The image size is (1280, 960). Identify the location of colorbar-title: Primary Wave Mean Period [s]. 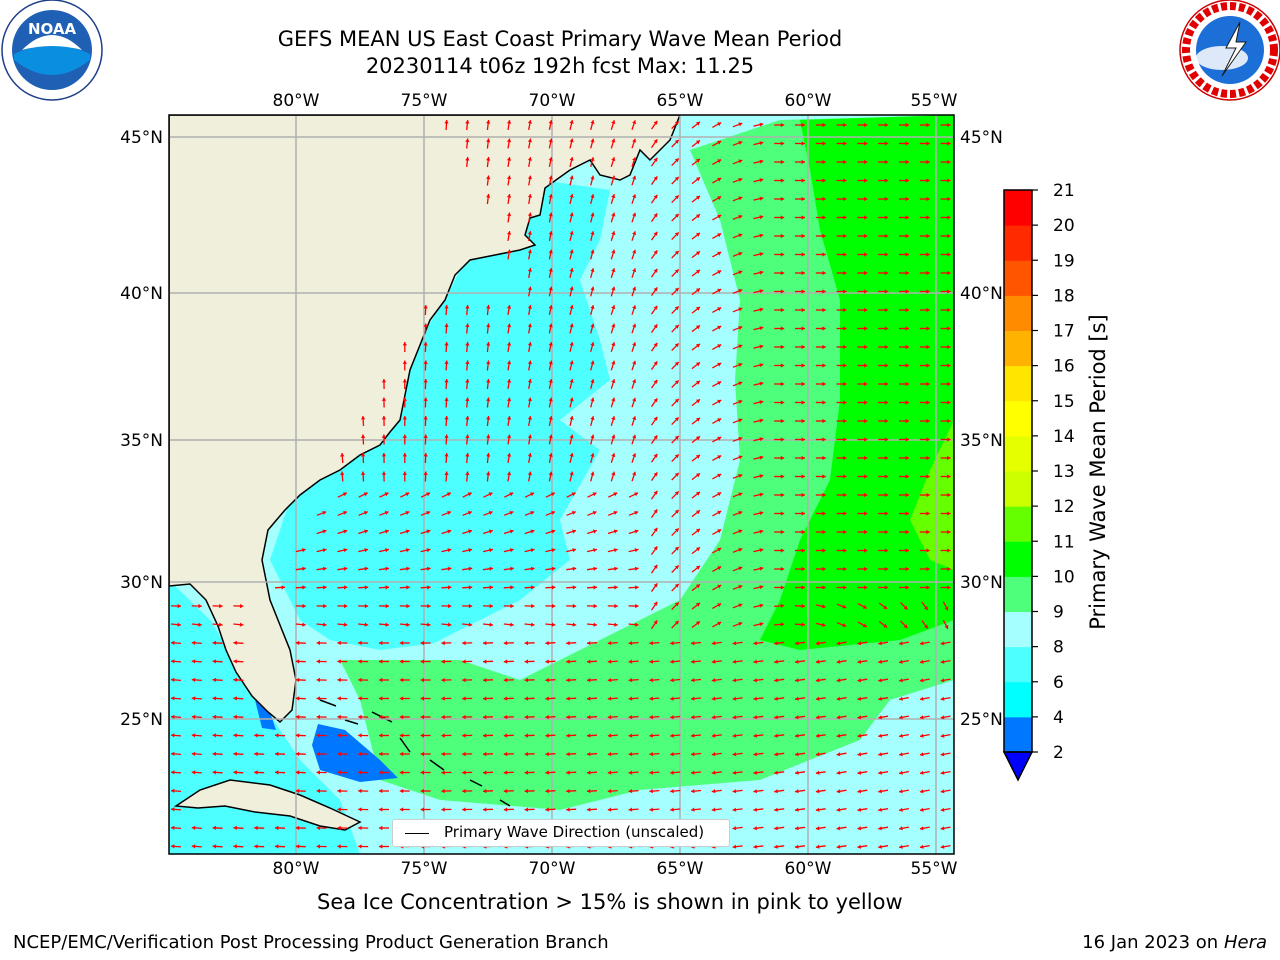
(1098, 472).